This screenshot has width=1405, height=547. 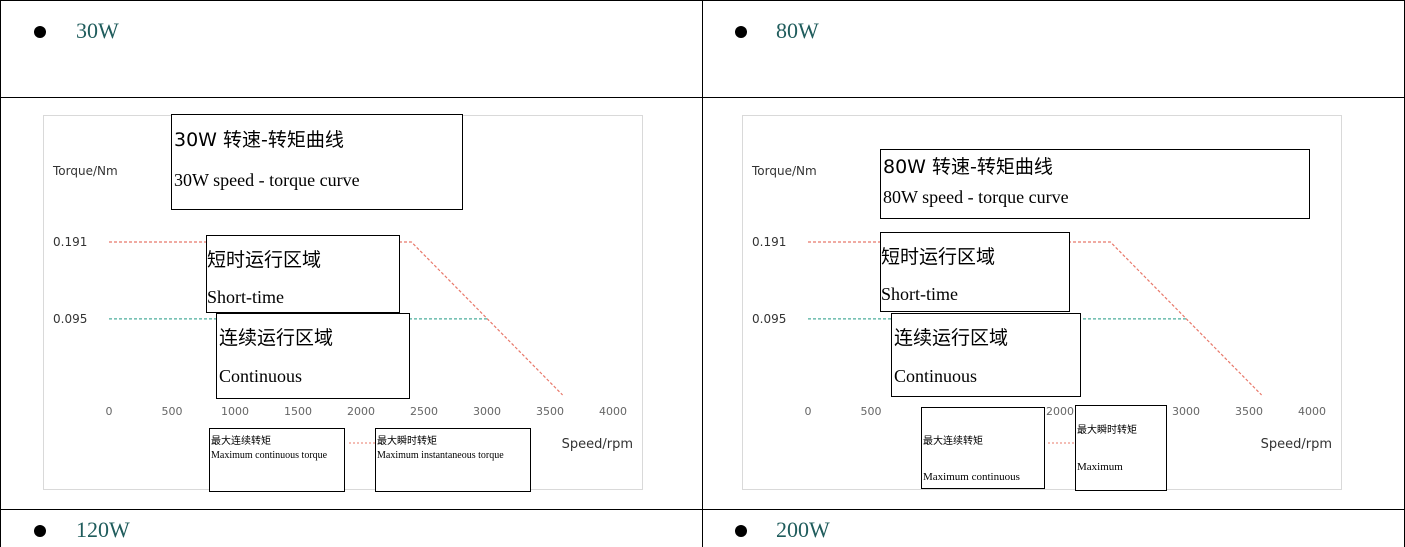 I want to click on cell-label-200w: 200W, so click(x=803, y=529).